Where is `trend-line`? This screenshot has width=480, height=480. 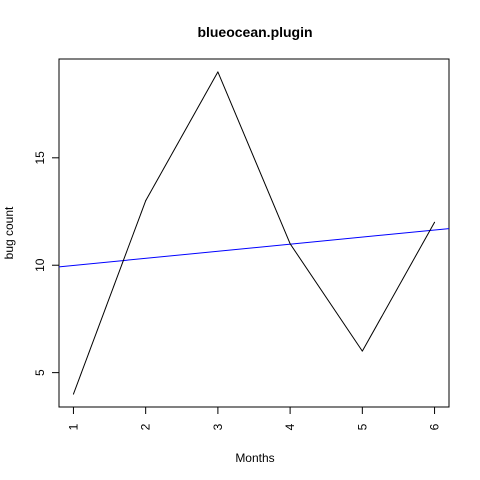
trend-line is located at coordinates (254, 248).